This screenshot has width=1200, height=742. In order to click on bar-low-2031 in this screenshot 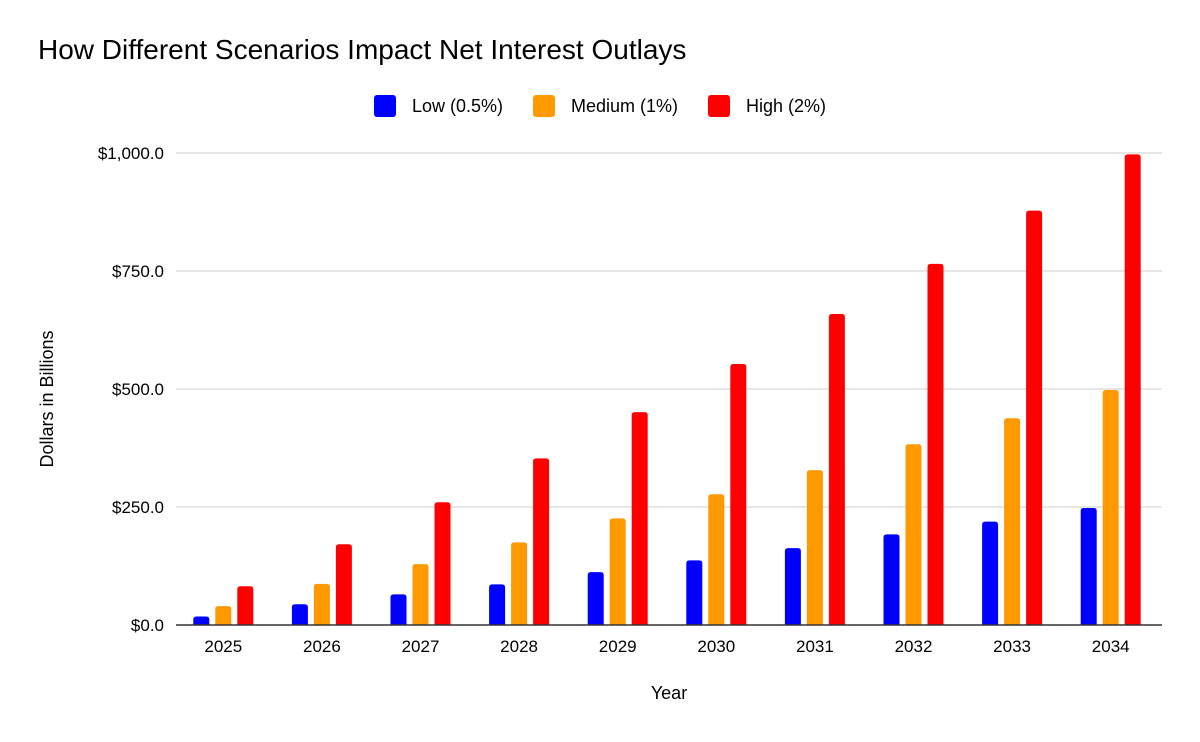, I will do `click(792, 586)`.